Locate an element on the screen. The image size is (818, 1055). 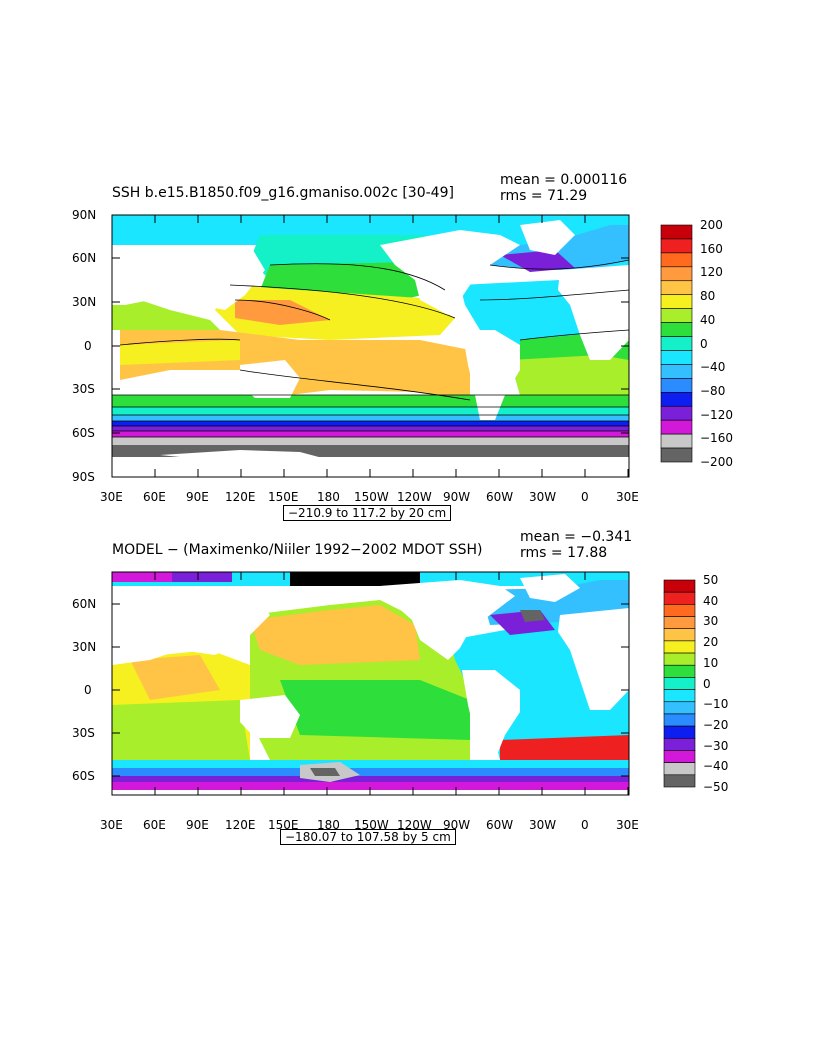
panel-2-difference-field is located at coordinates (370, 683).